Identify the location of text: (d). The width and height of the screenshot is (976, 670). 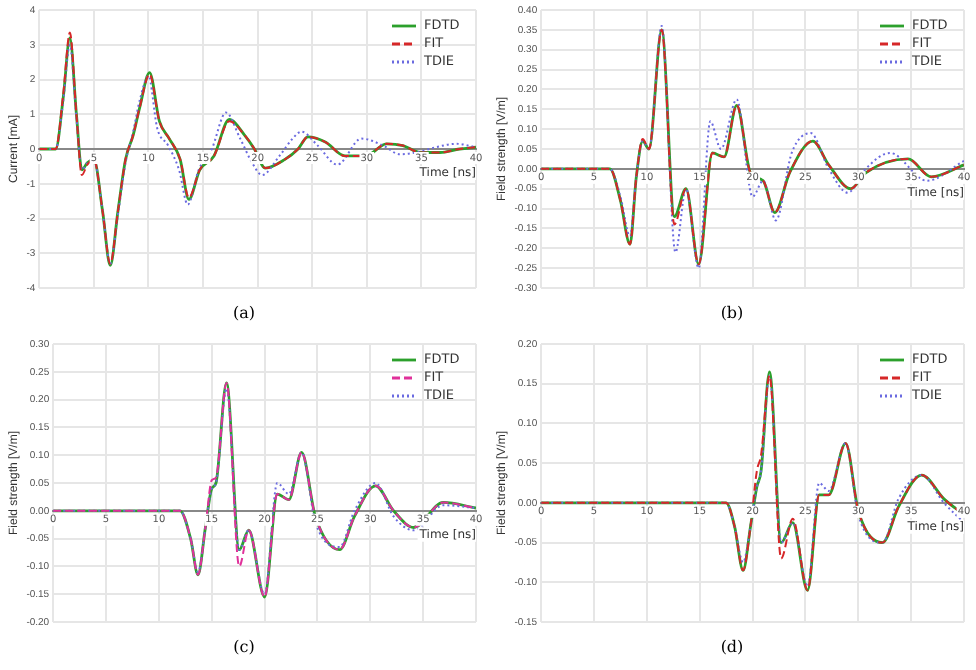
(732, 648).